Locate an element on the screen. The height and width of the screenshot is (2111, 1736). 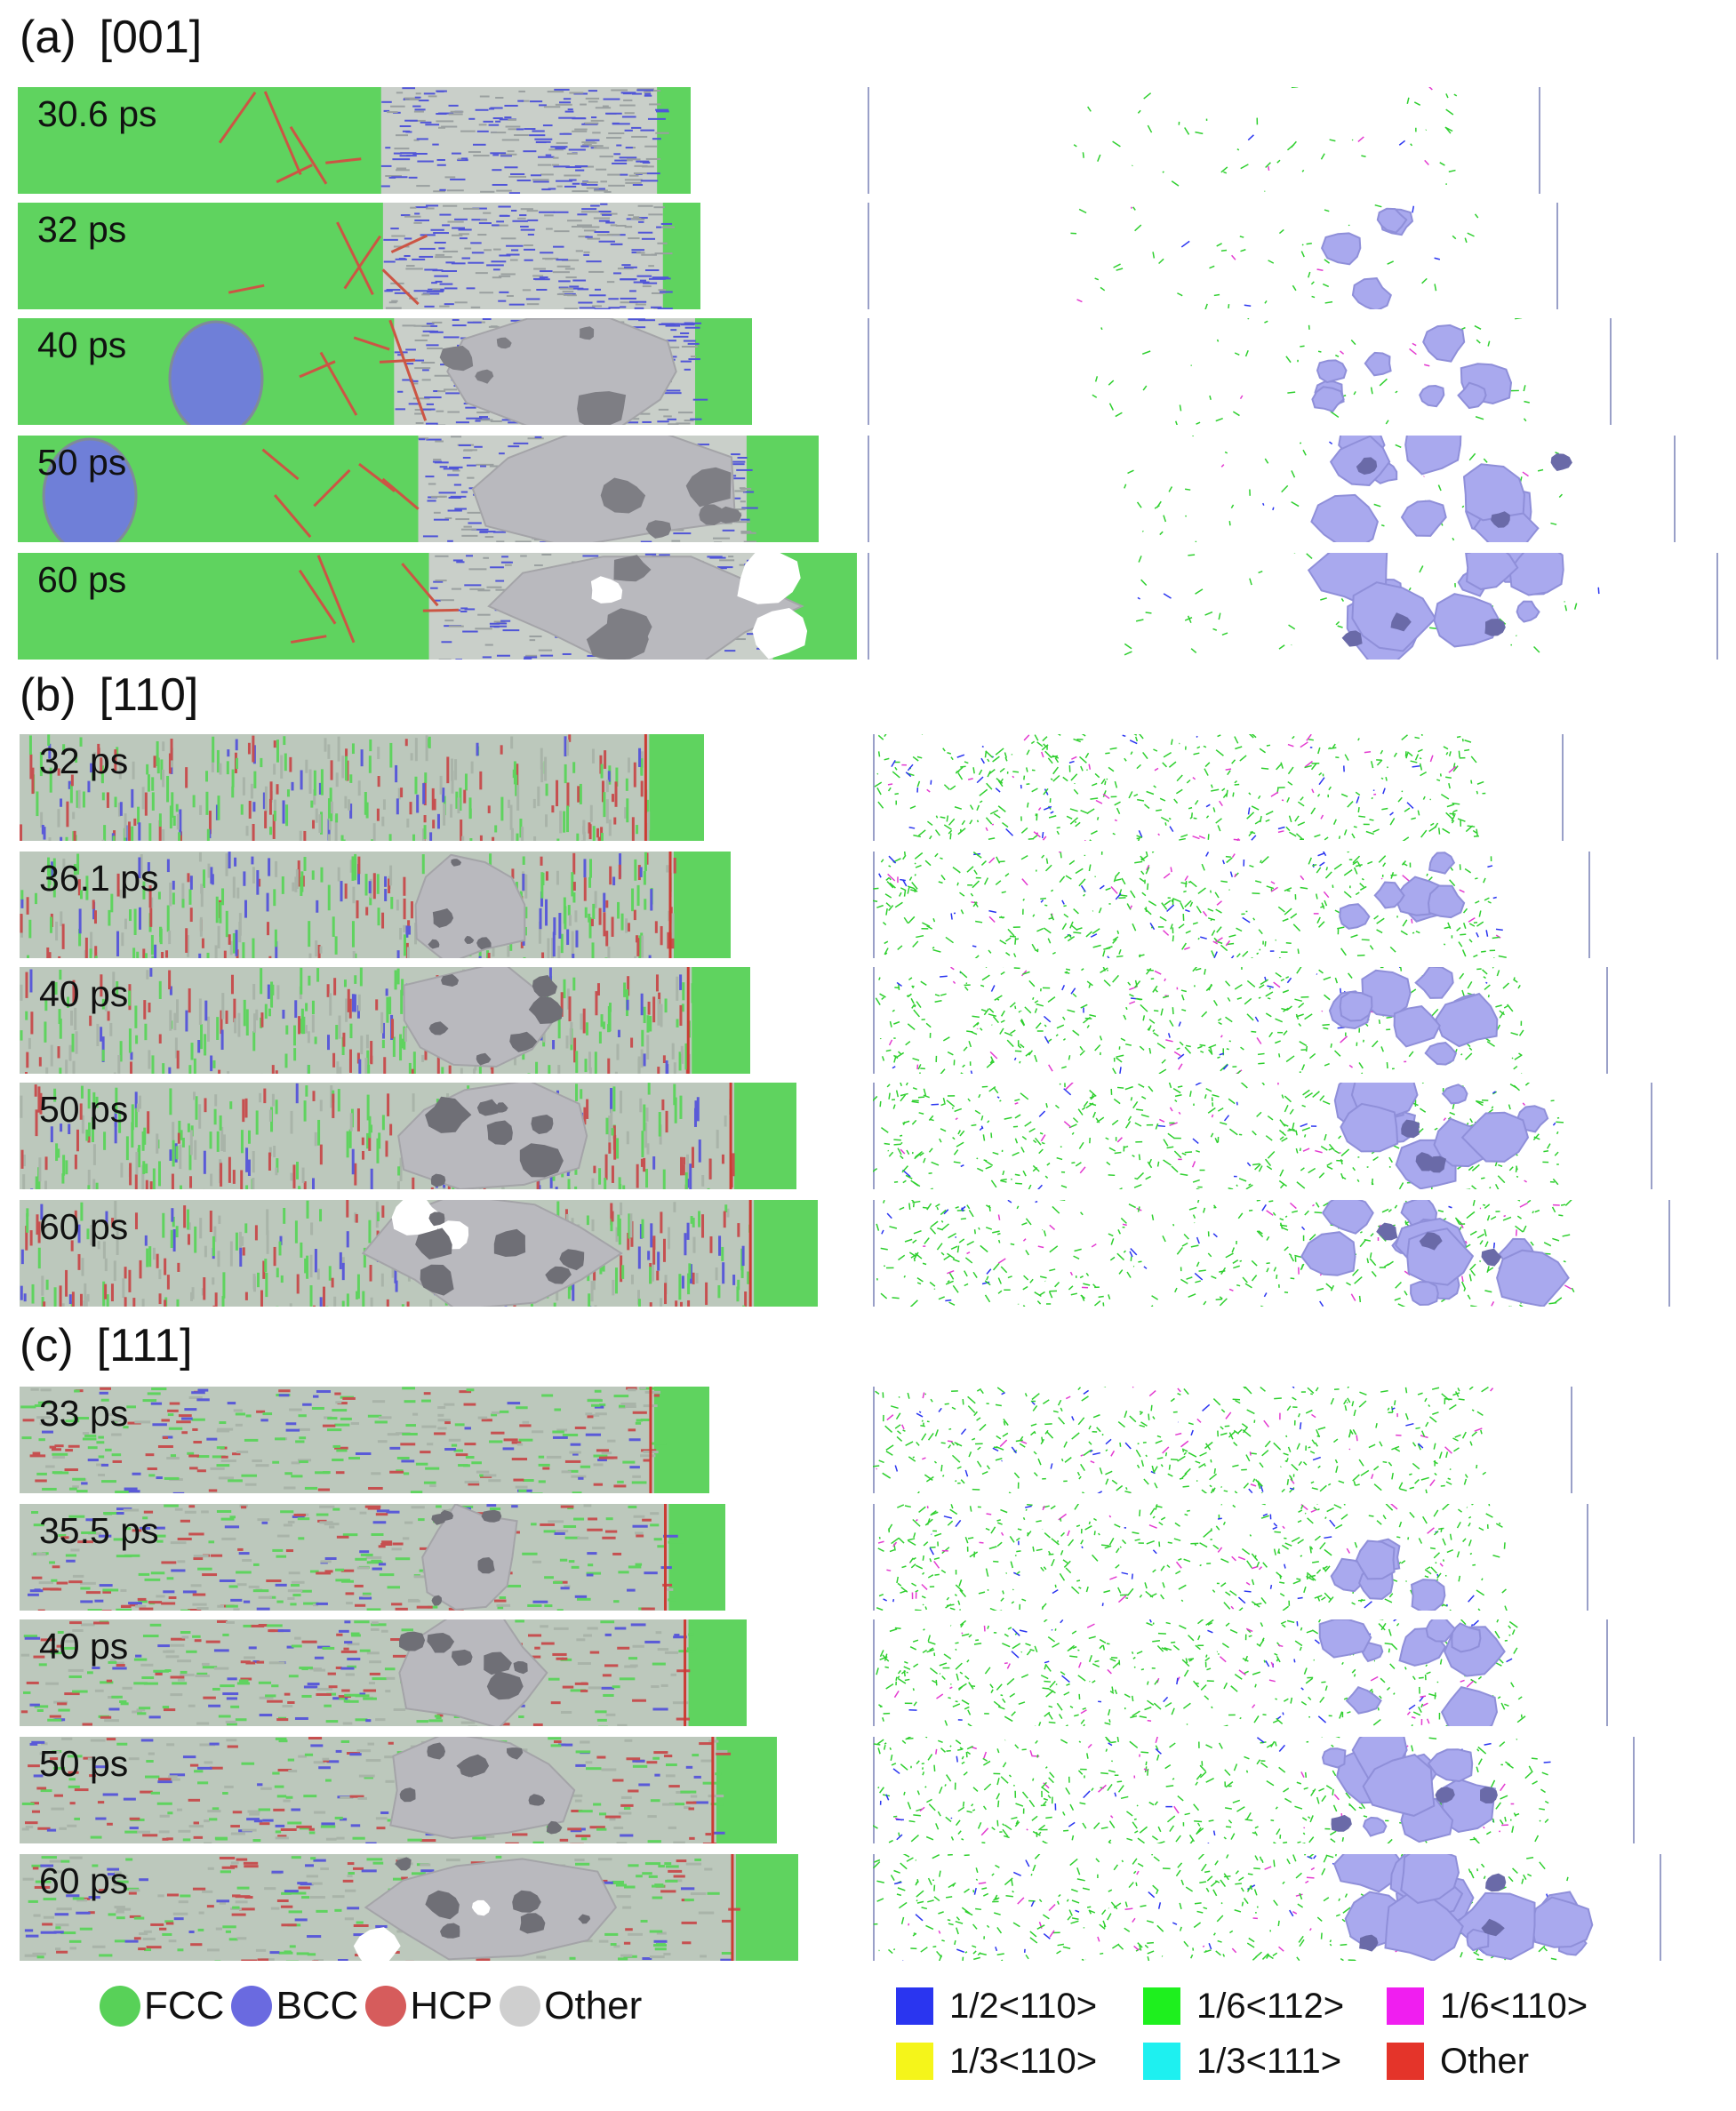
atom-strip-c-5: 60 ps is located at coordinates (409, 1907).